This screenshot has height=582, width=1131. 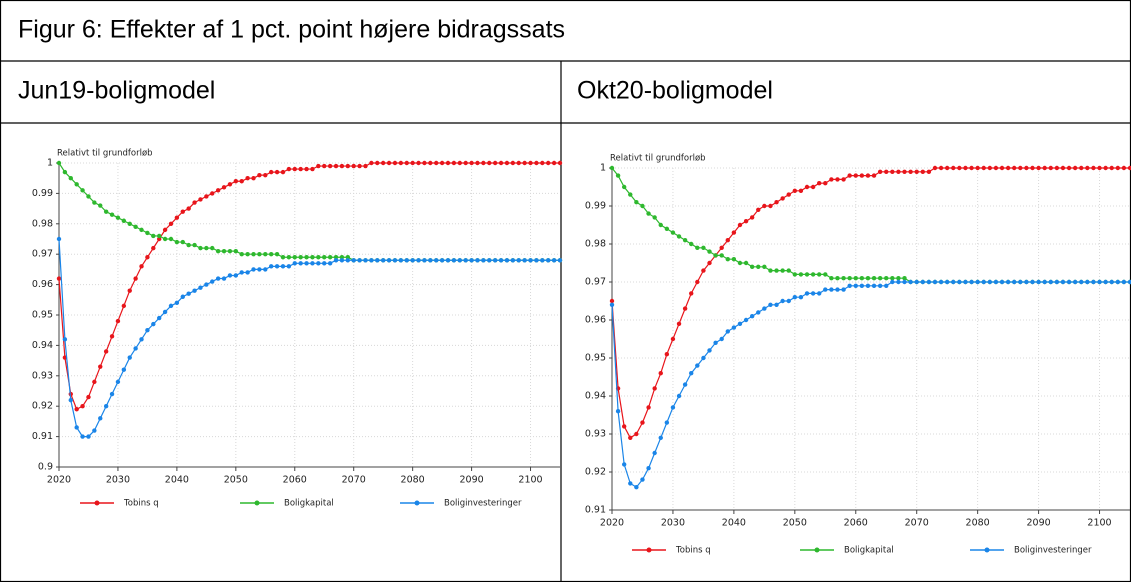 What do you see at coordinates (309, 211) in the screenshot?
I see `series-line` at bounding box center [309, 211].